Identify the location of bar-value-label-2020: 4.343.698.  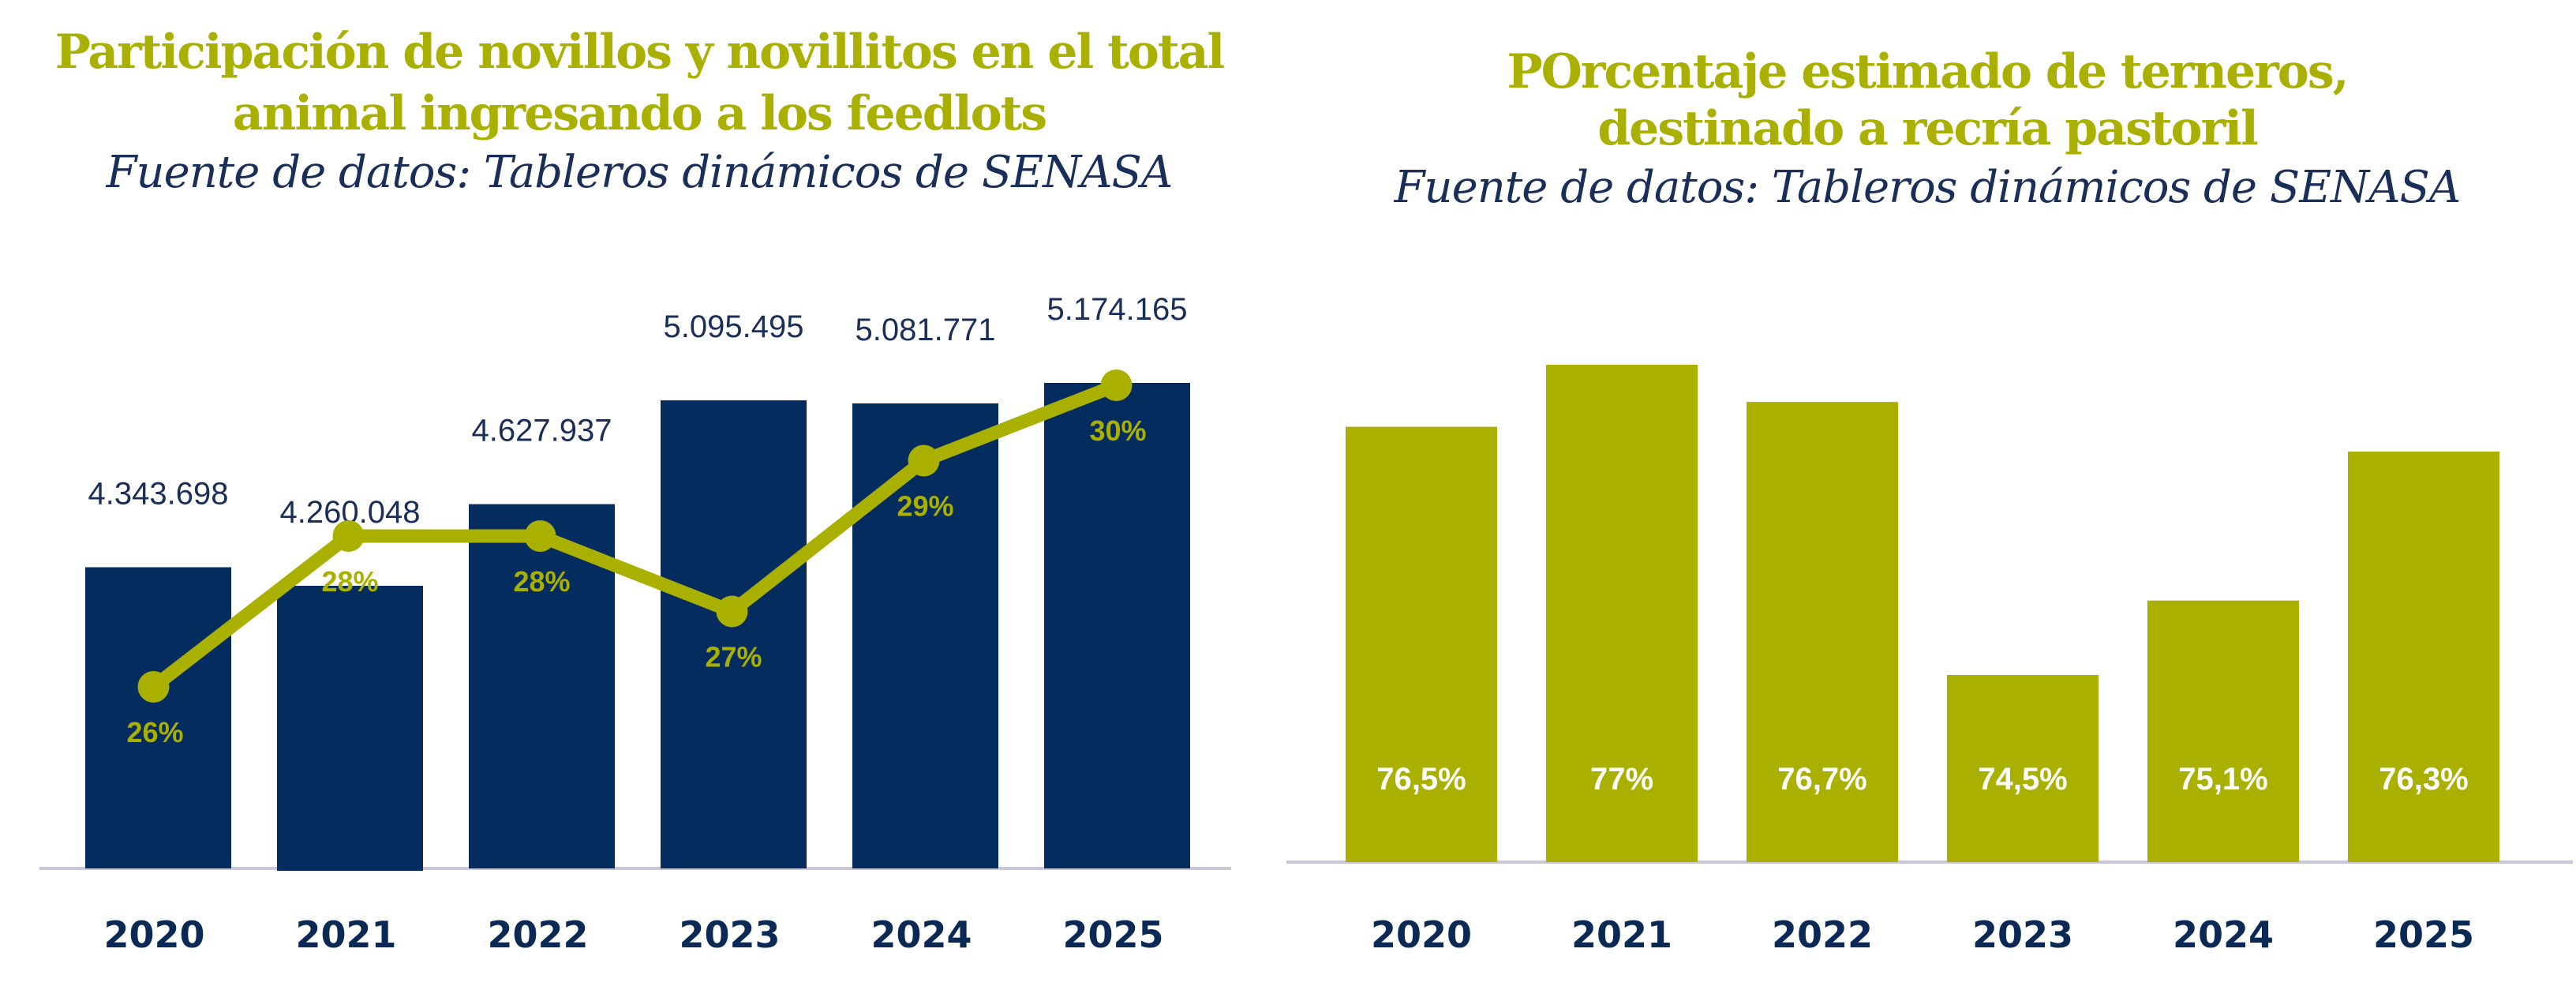
(158, 493).